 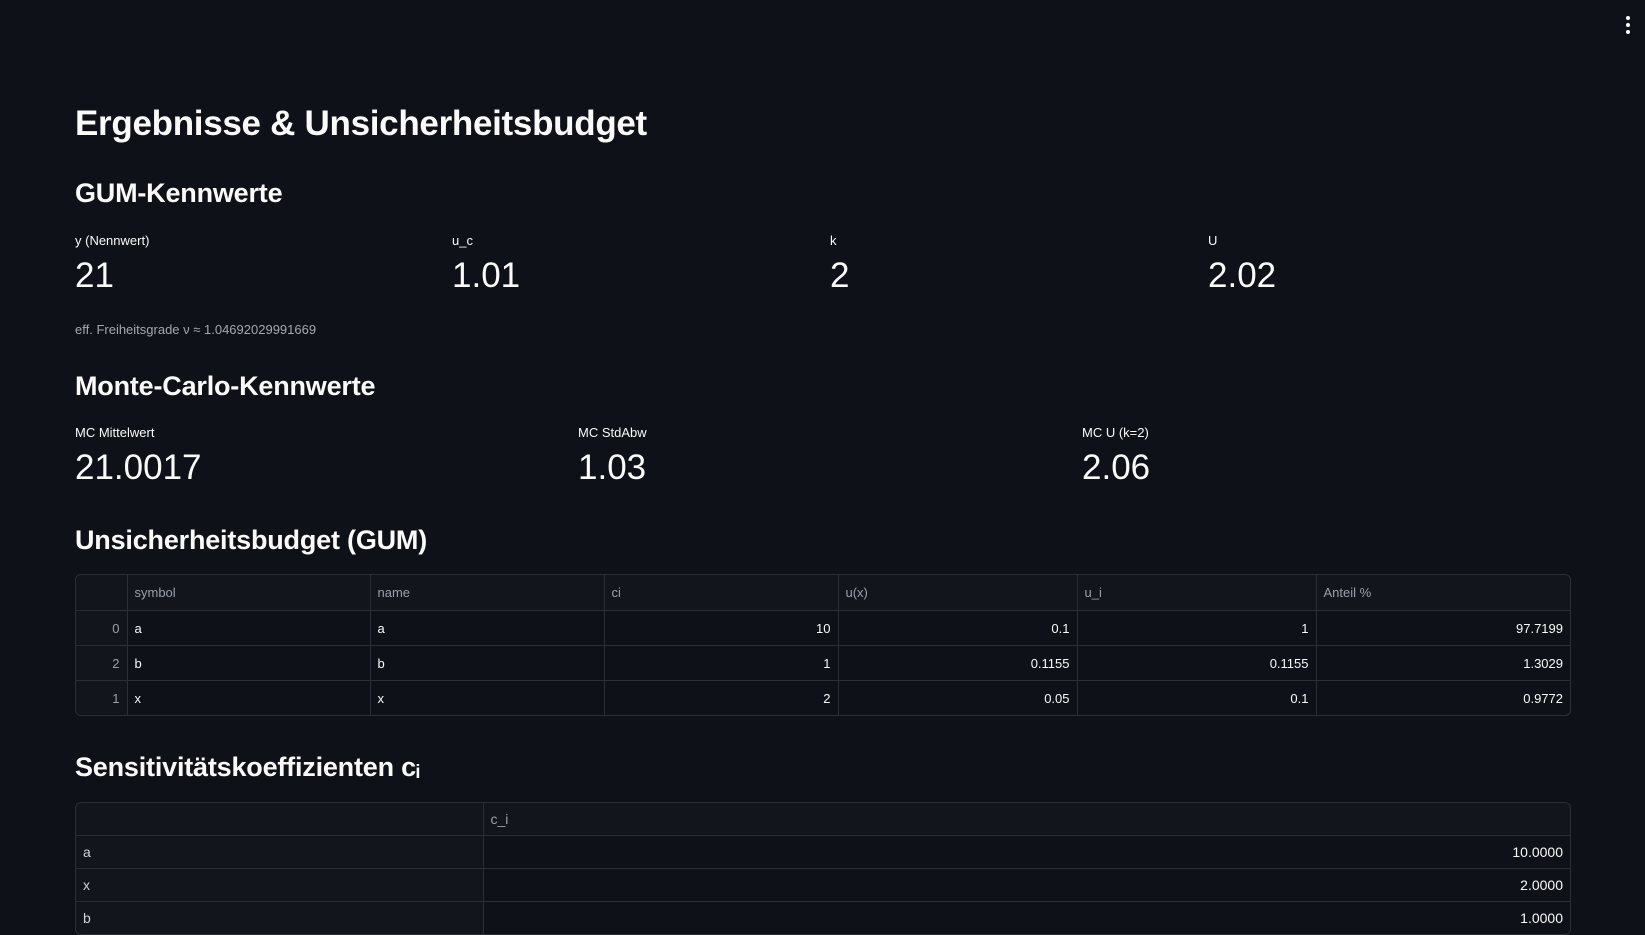 I want to click on cell-ui: 0.1155, so click(x=1197, y=663).